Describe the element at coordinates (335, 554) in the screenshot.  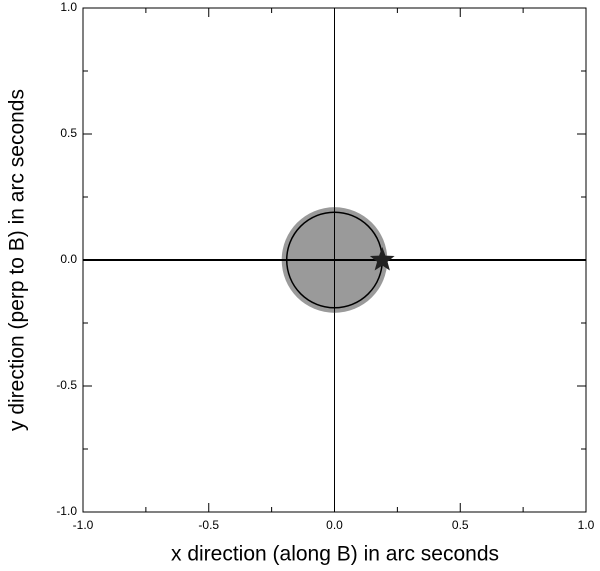
I see `x-axis-label: x direction (along B) in arc seconds` at that location.